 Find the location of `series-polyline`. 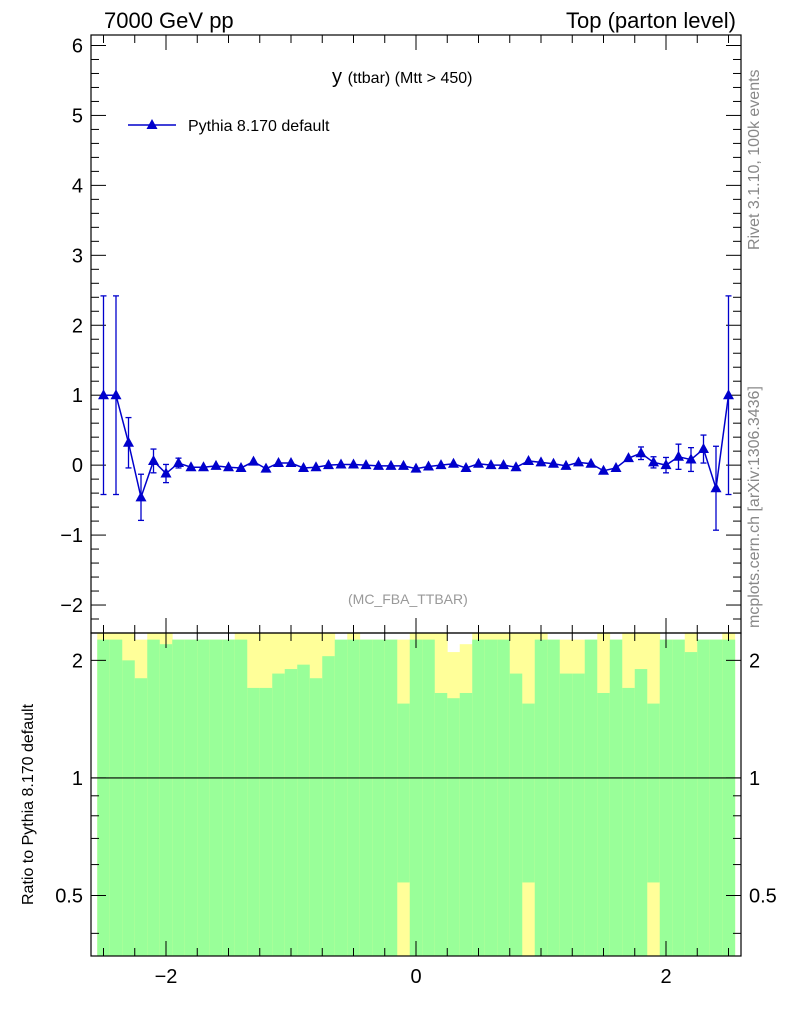

series-polyline is located at coordinates (416, 447).